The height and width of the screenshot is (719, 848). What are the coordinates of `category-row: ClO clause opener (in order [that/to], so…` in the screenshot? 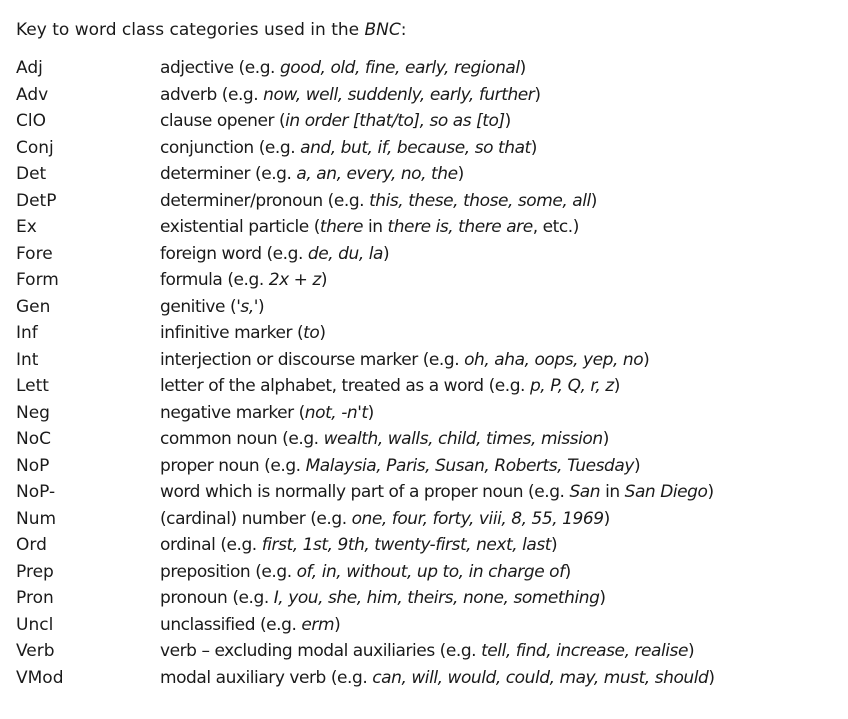 It's located at (432, 121).